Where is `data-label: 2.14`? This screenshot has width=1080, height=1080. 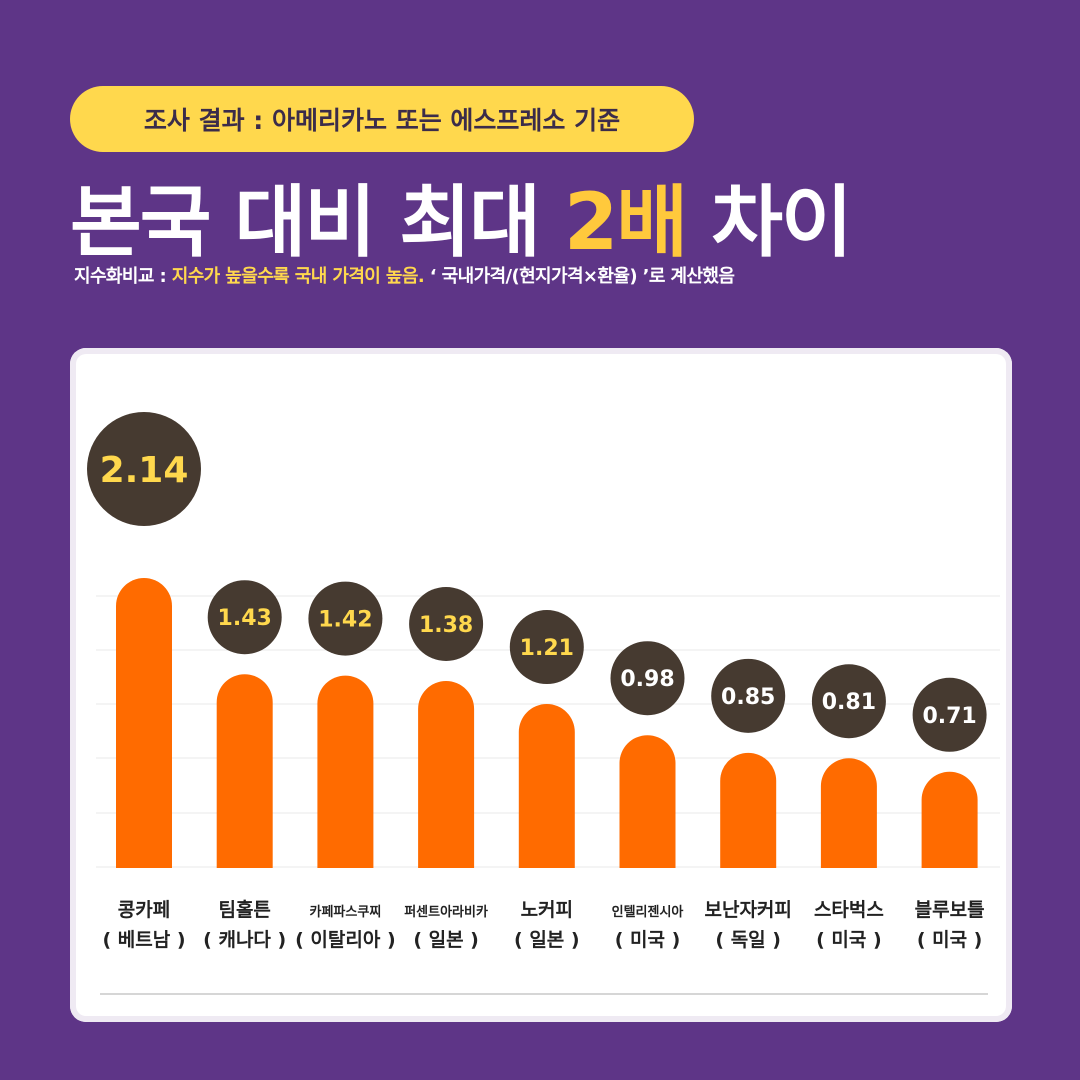 data-label: 2.14 is located at coordinates (144, 470).